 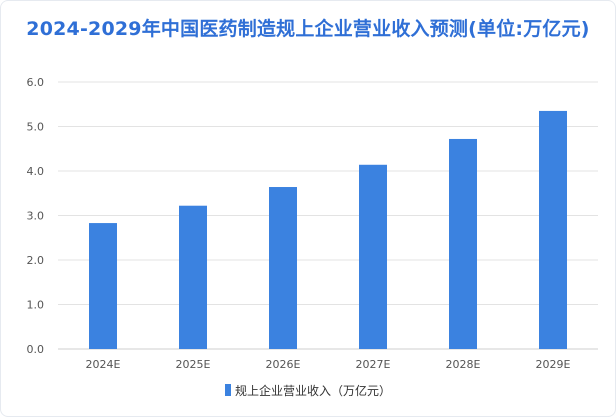 I want to click on bar-2028E, so click(x=463, y=243).